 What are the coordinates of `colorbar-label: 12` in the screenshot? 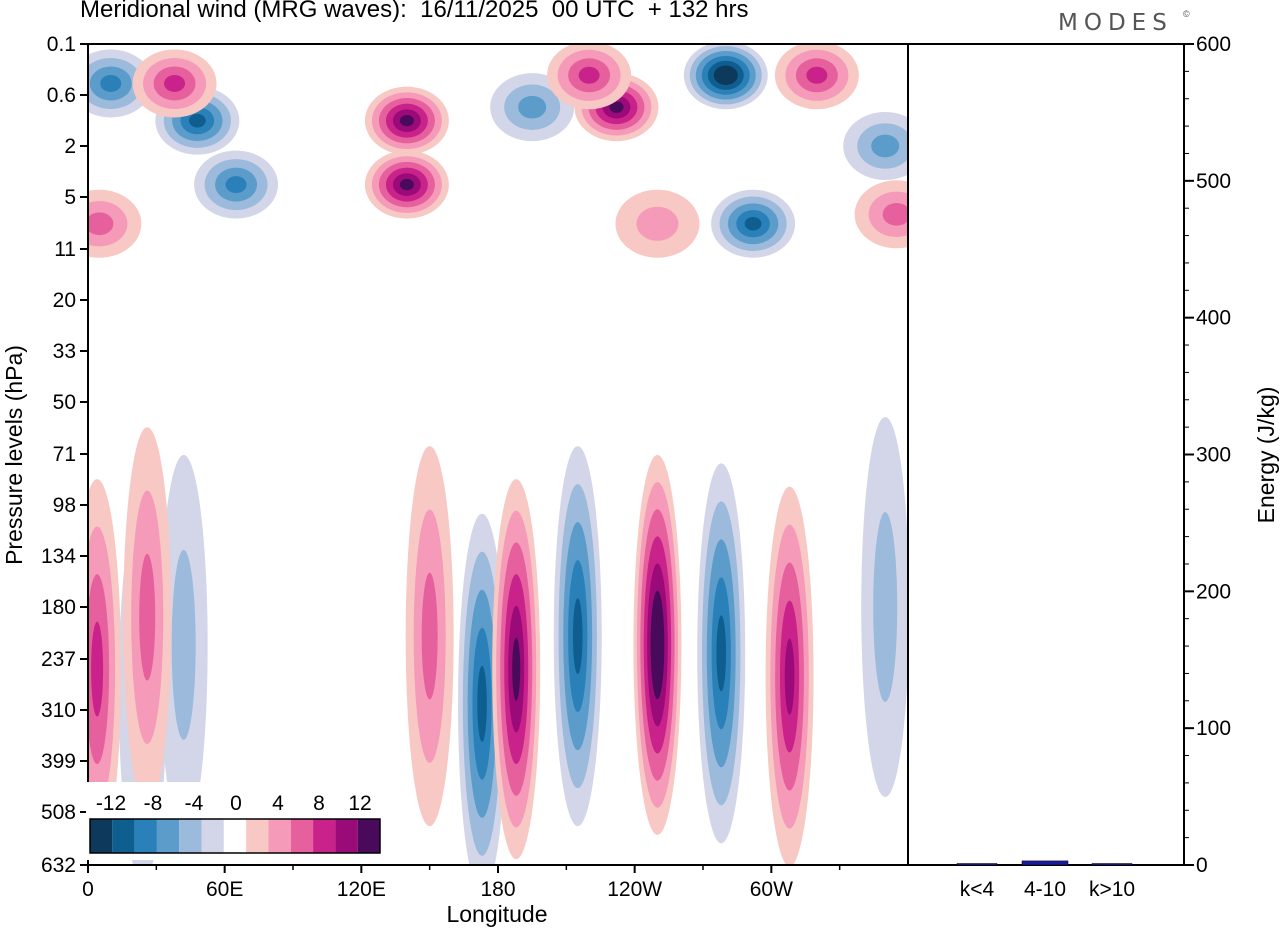 It's located at (359, 803).